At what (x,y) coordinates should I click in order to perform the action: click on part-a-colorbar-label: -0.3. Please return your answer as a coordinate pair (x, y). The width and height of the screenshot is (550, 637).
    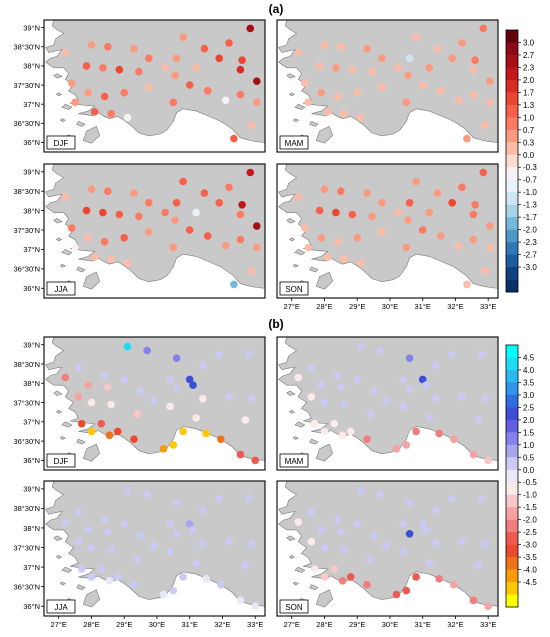
    Looking at the image, I should click on (530, 167).